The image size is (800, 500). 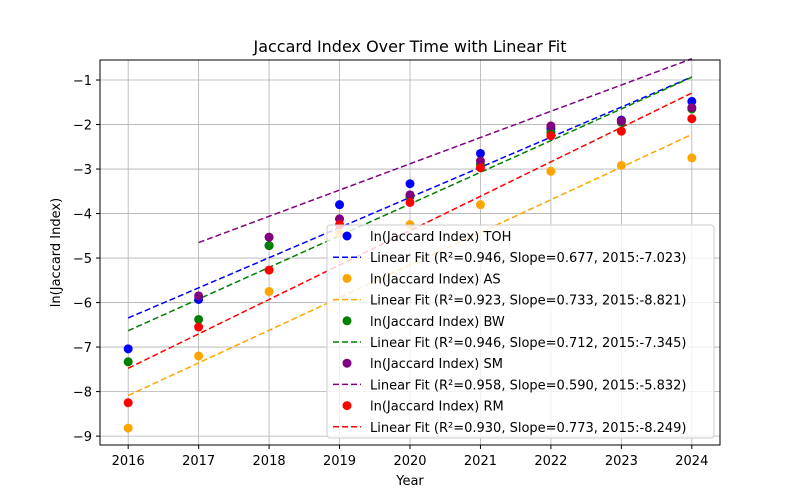 I want to click on x-axis-label: Year, so click(x=409, y=481).